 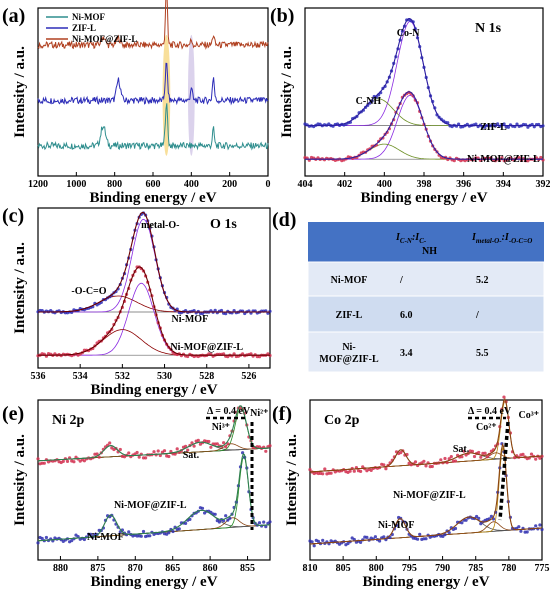 What do you see at coordinates (84, 28) in the screenshot?
I see `a-legend-label-1: ZIF-L` at bounding box center [84, 28].